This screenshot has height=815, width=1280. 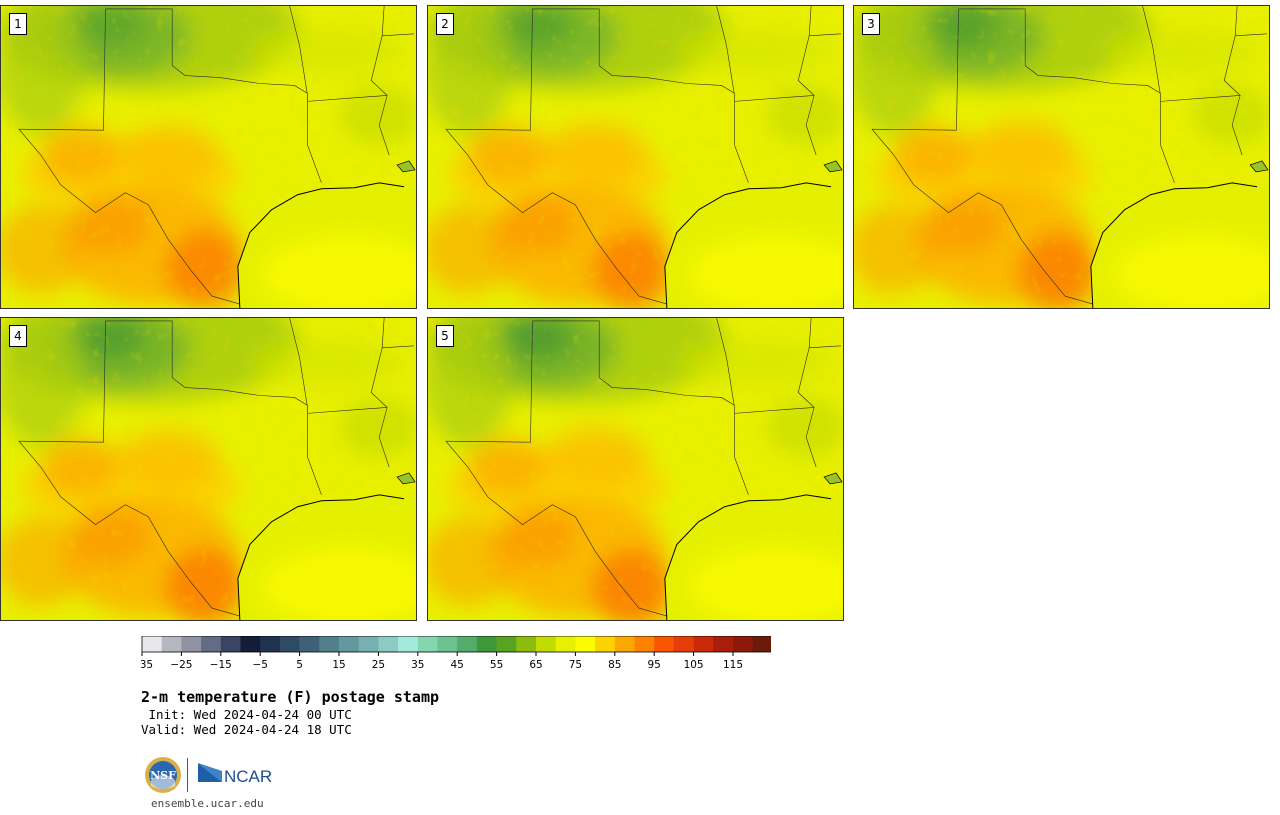 I want to click on stamp-panel-3: 3, so click(x=1061, y=157).